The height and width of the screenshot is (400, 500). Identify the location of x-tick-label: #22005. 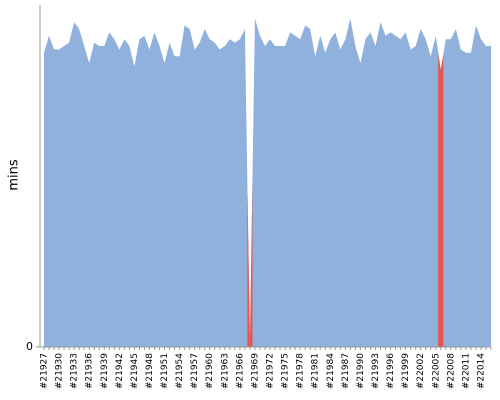
(436, 371).